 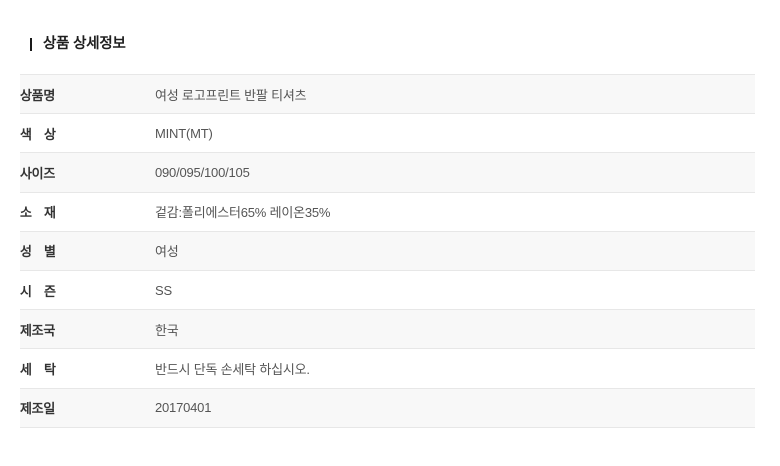 What do you see at coordinates (44, 134) in the screenshot?
I see `spec-label-text: 색상` at bounding box center [44, 134].